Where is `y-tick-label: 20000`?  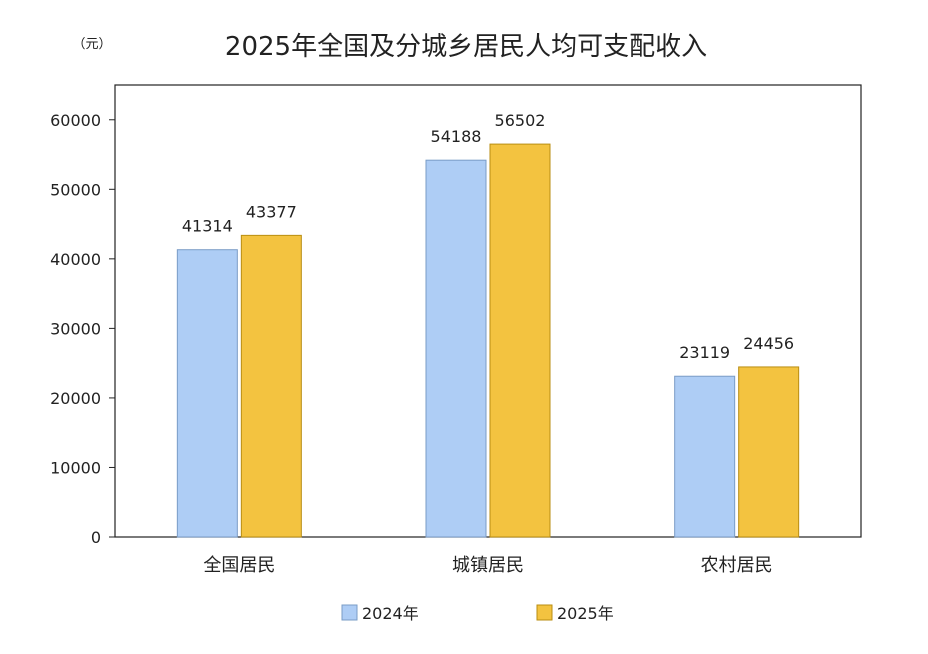
y-tick-label: 20000 is located at coordinates (75, 398).